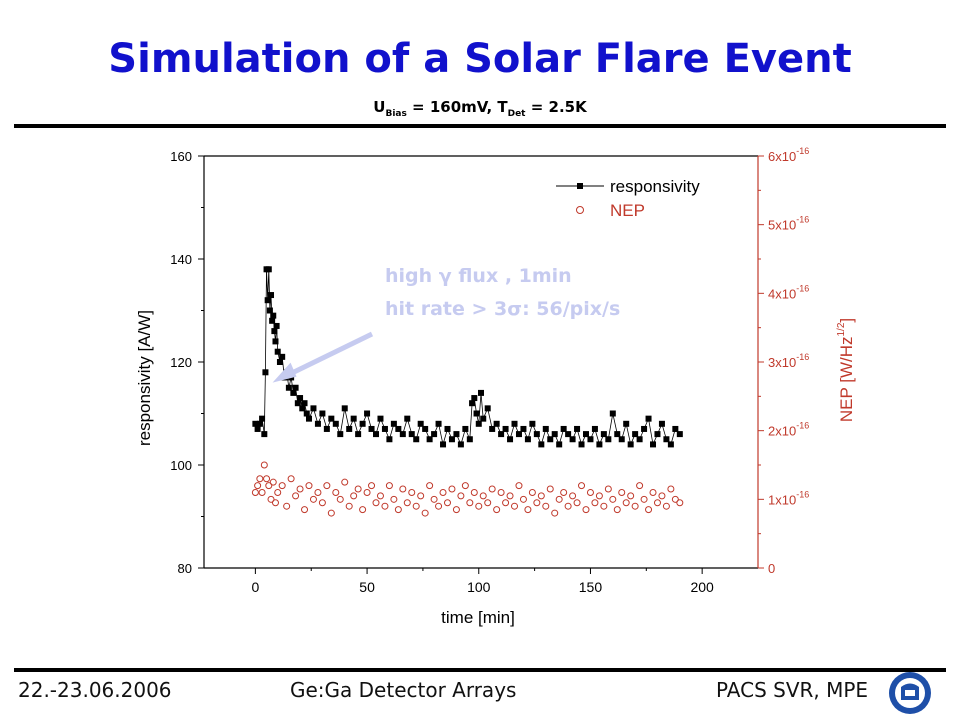 Image resolution: width=960 pixels, height=720 pixels. Describe the element at coordinates (181, 362) in the screenshot. I see `y-left-tick-label: 120` at that location.